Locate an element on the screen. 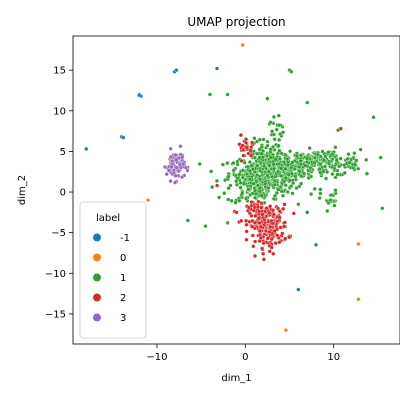 The height and width of the screenshot is (400, 400). legend-label-3: 3 is located at coordinates (123, 318).